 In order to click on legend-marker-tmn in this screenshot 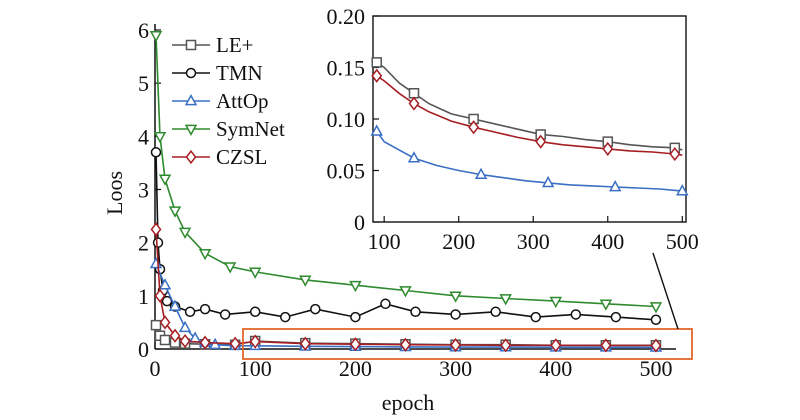, I will do `click(191, 73)`.